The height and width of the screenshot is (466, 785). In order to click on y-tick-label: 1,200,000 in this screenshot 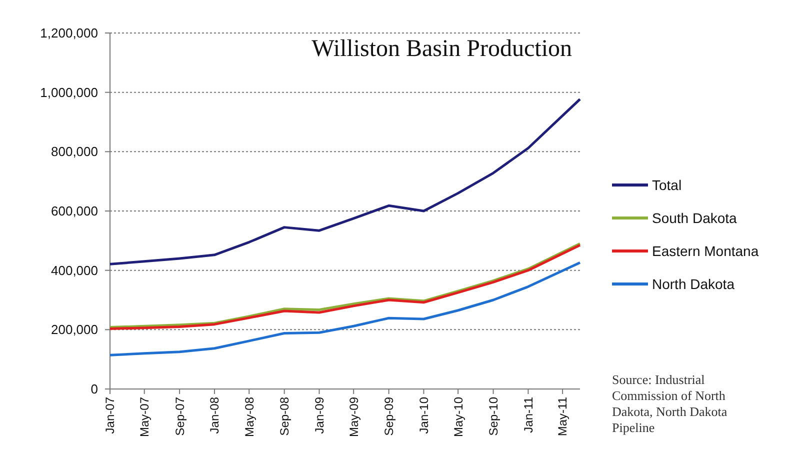, I will do `click(69, 33)`.